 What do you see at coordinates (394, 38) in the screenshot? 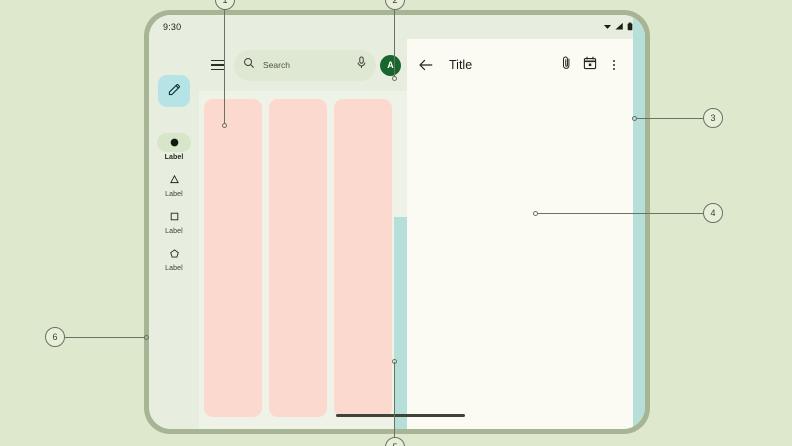
I see `callout-2-line` at bounding box center [394, 38].